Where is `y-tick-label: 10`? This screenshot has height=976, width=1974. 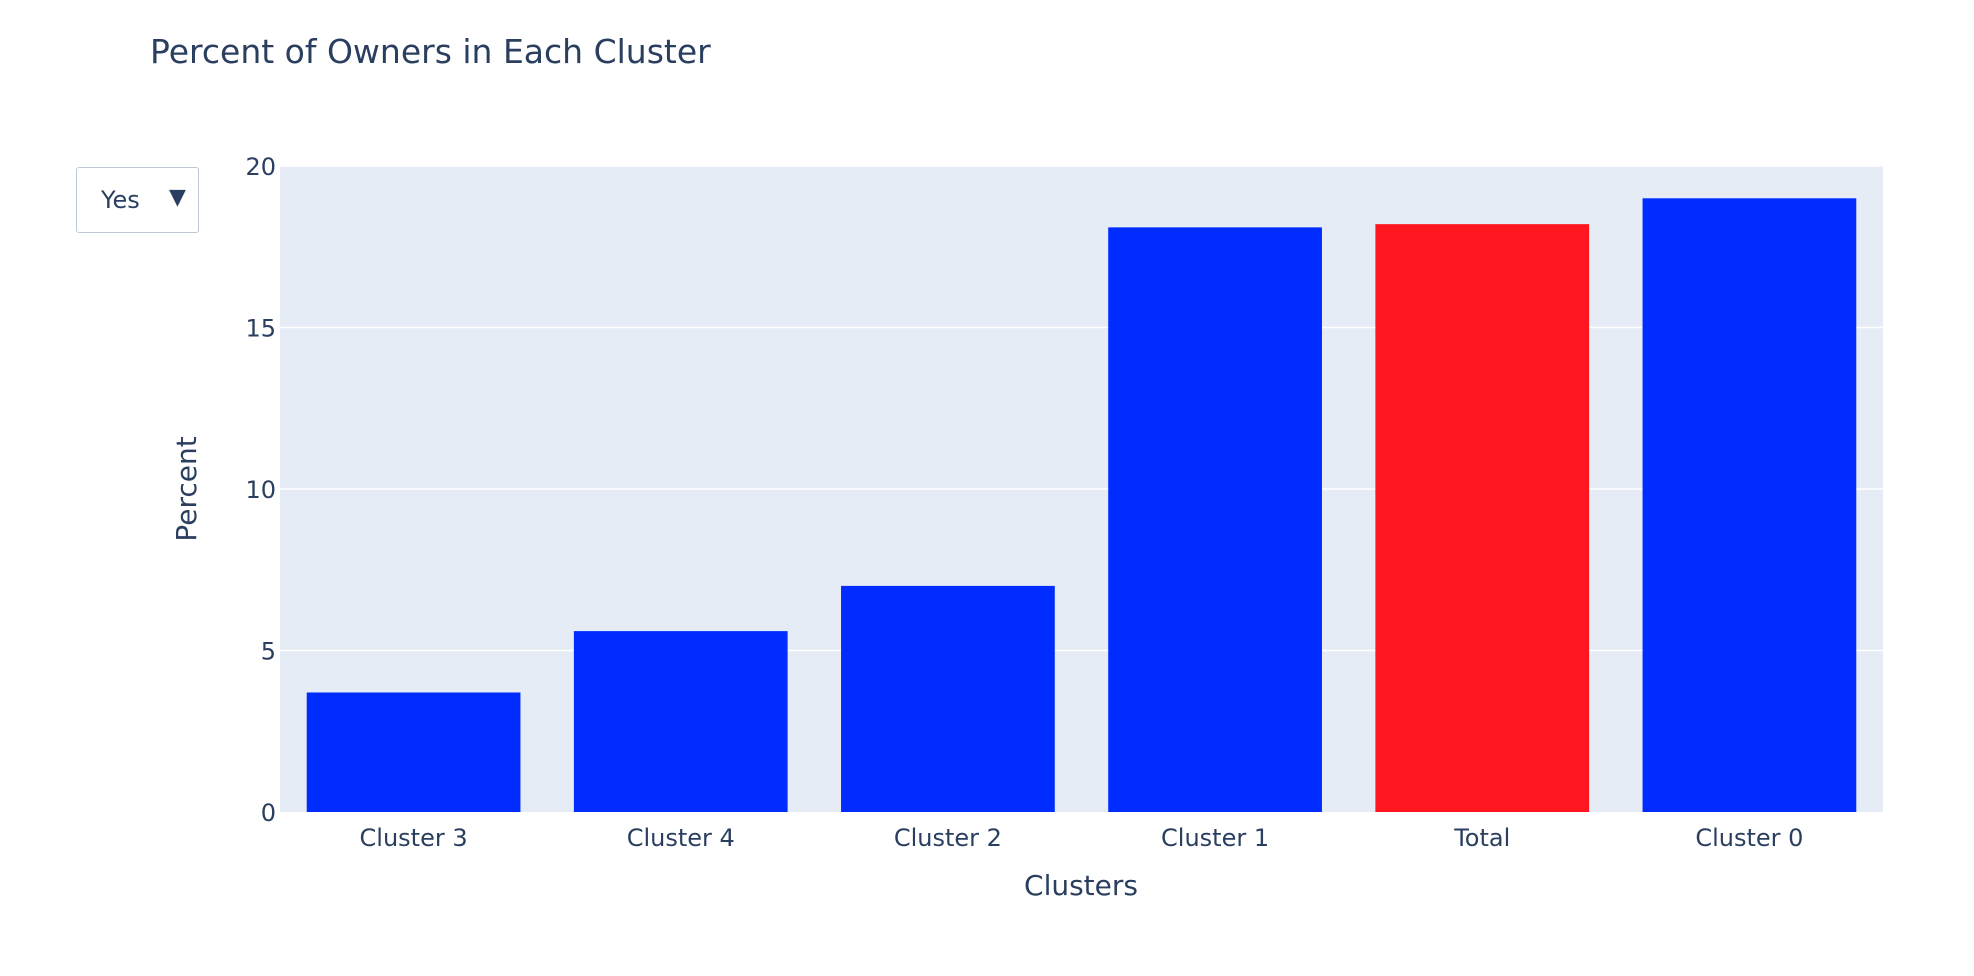
y-tick-label: 10 is located at coordinates (260, 490).